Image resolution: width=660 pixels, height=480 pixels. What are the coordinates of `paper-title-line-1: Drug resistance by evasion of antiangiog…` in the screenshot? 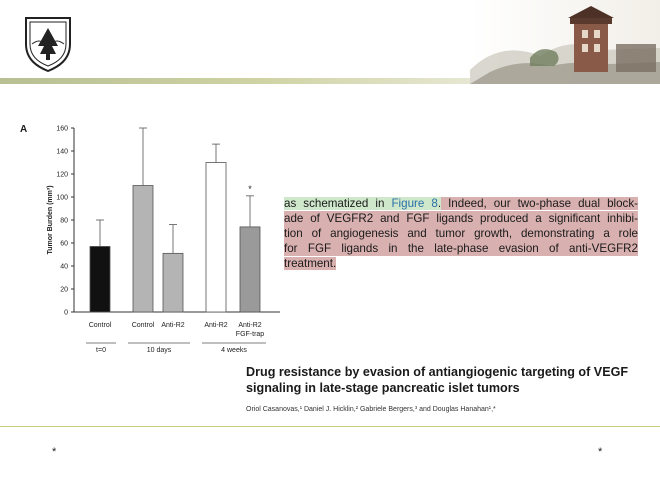 It's located at (437, 372).